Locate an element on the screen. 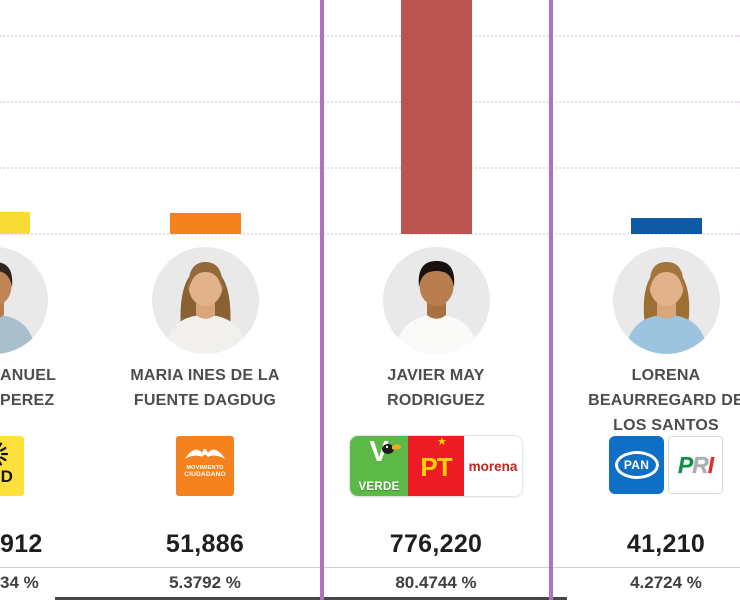 The height and width of the screenshot is (600, 740). candidate-name-line: LOS SANTOS is located at coordinates (666, 425).